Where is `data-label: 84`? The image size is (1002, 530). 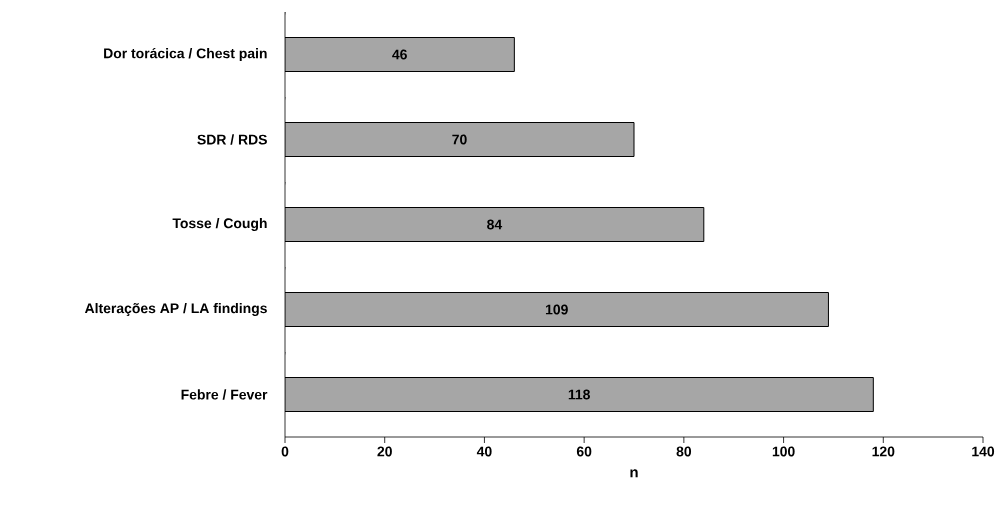
data-label: 84 is located at coordinates (495, 224).